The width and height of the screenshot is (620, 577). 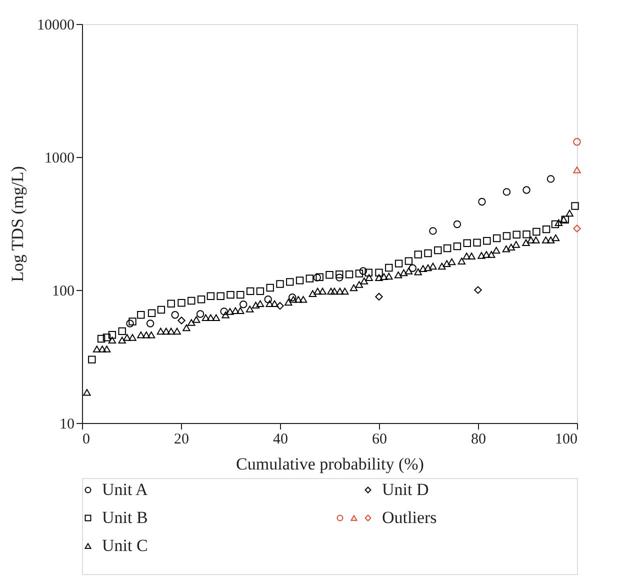 What do you see at coordinates (478, 440) in the screenshot?
I see `x-tick-label: 80` at bounding box center [478, 440].